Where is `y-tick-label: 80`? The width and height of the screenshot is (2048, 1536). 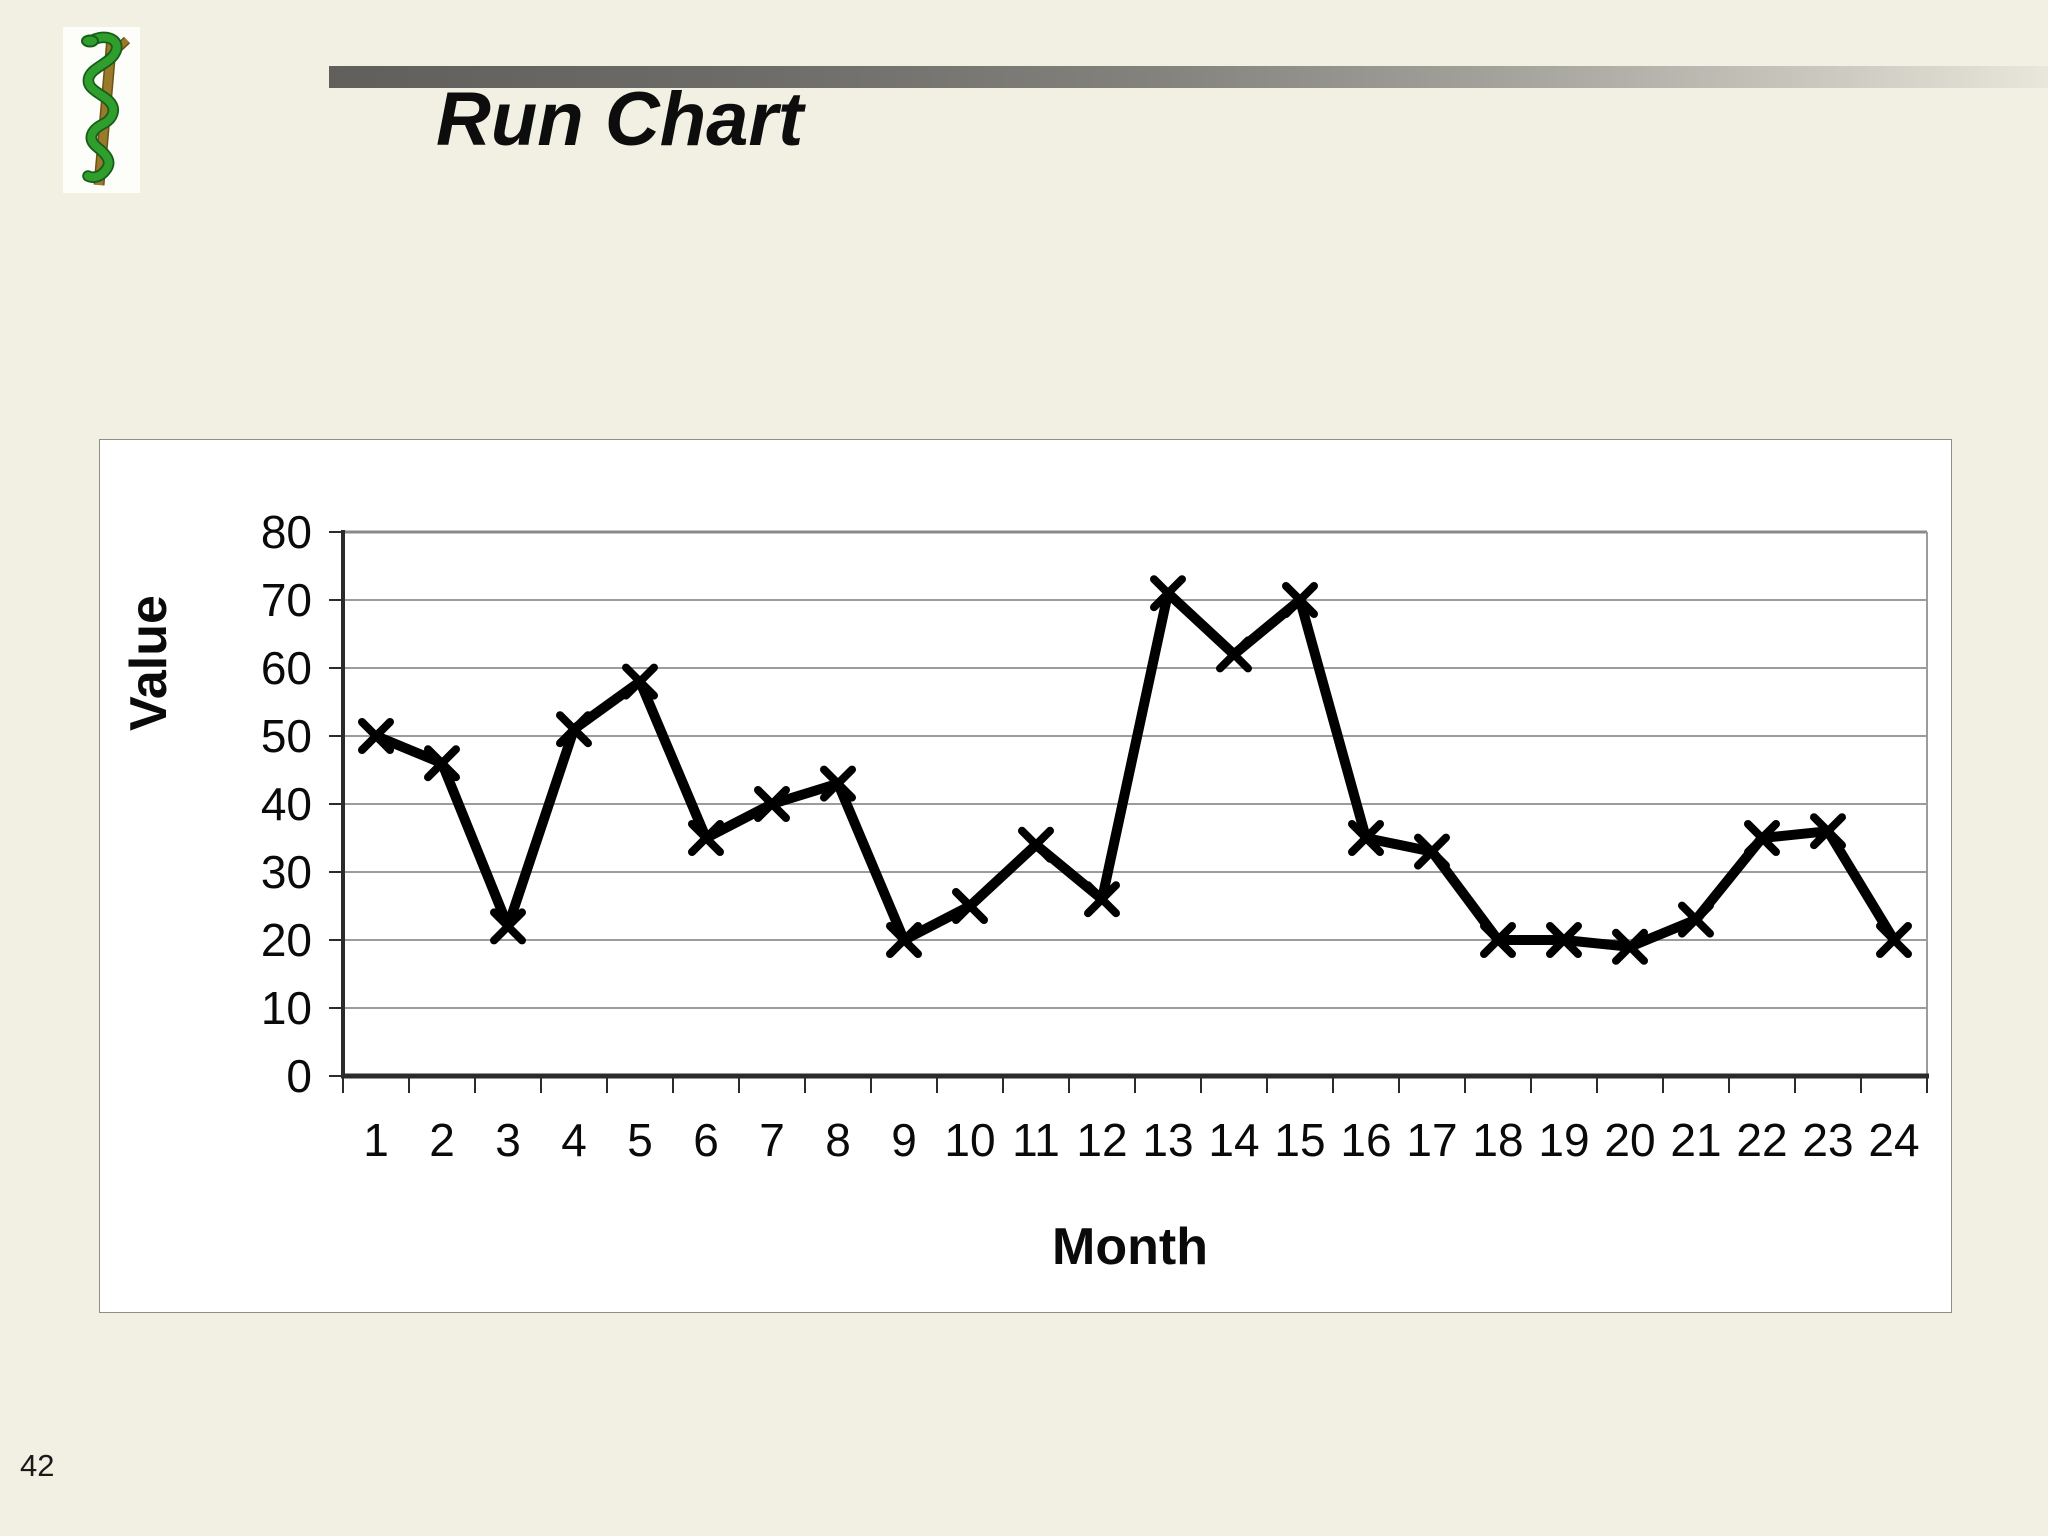
y-tick-label: 80 is located at coordinates (286, 532).